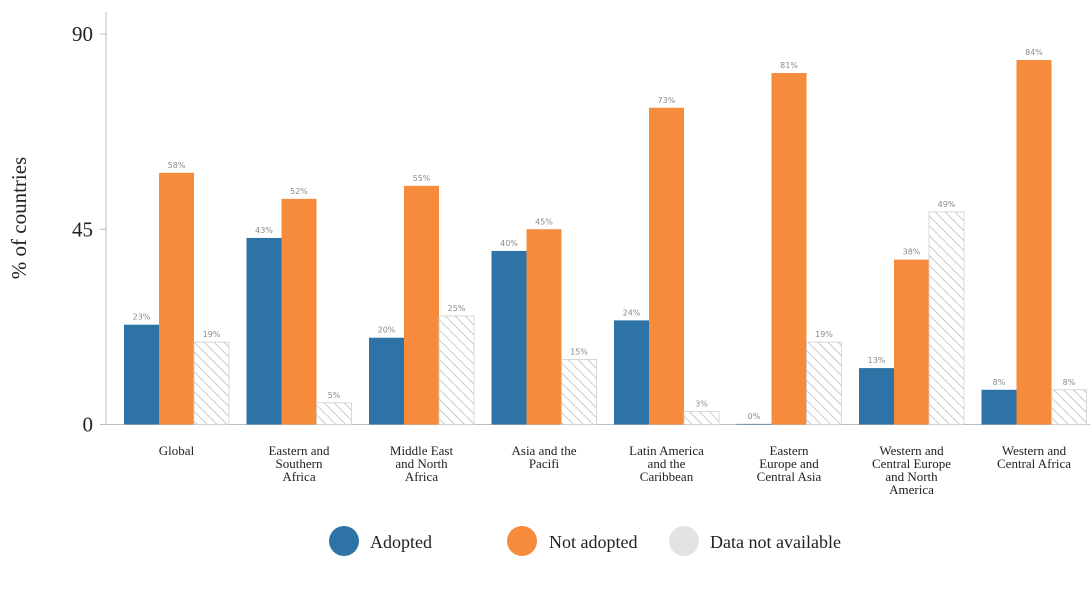 The height and width of the screenshot is (590, 1090). I want to click on bar-value-label: 45%, so click(544, 221).